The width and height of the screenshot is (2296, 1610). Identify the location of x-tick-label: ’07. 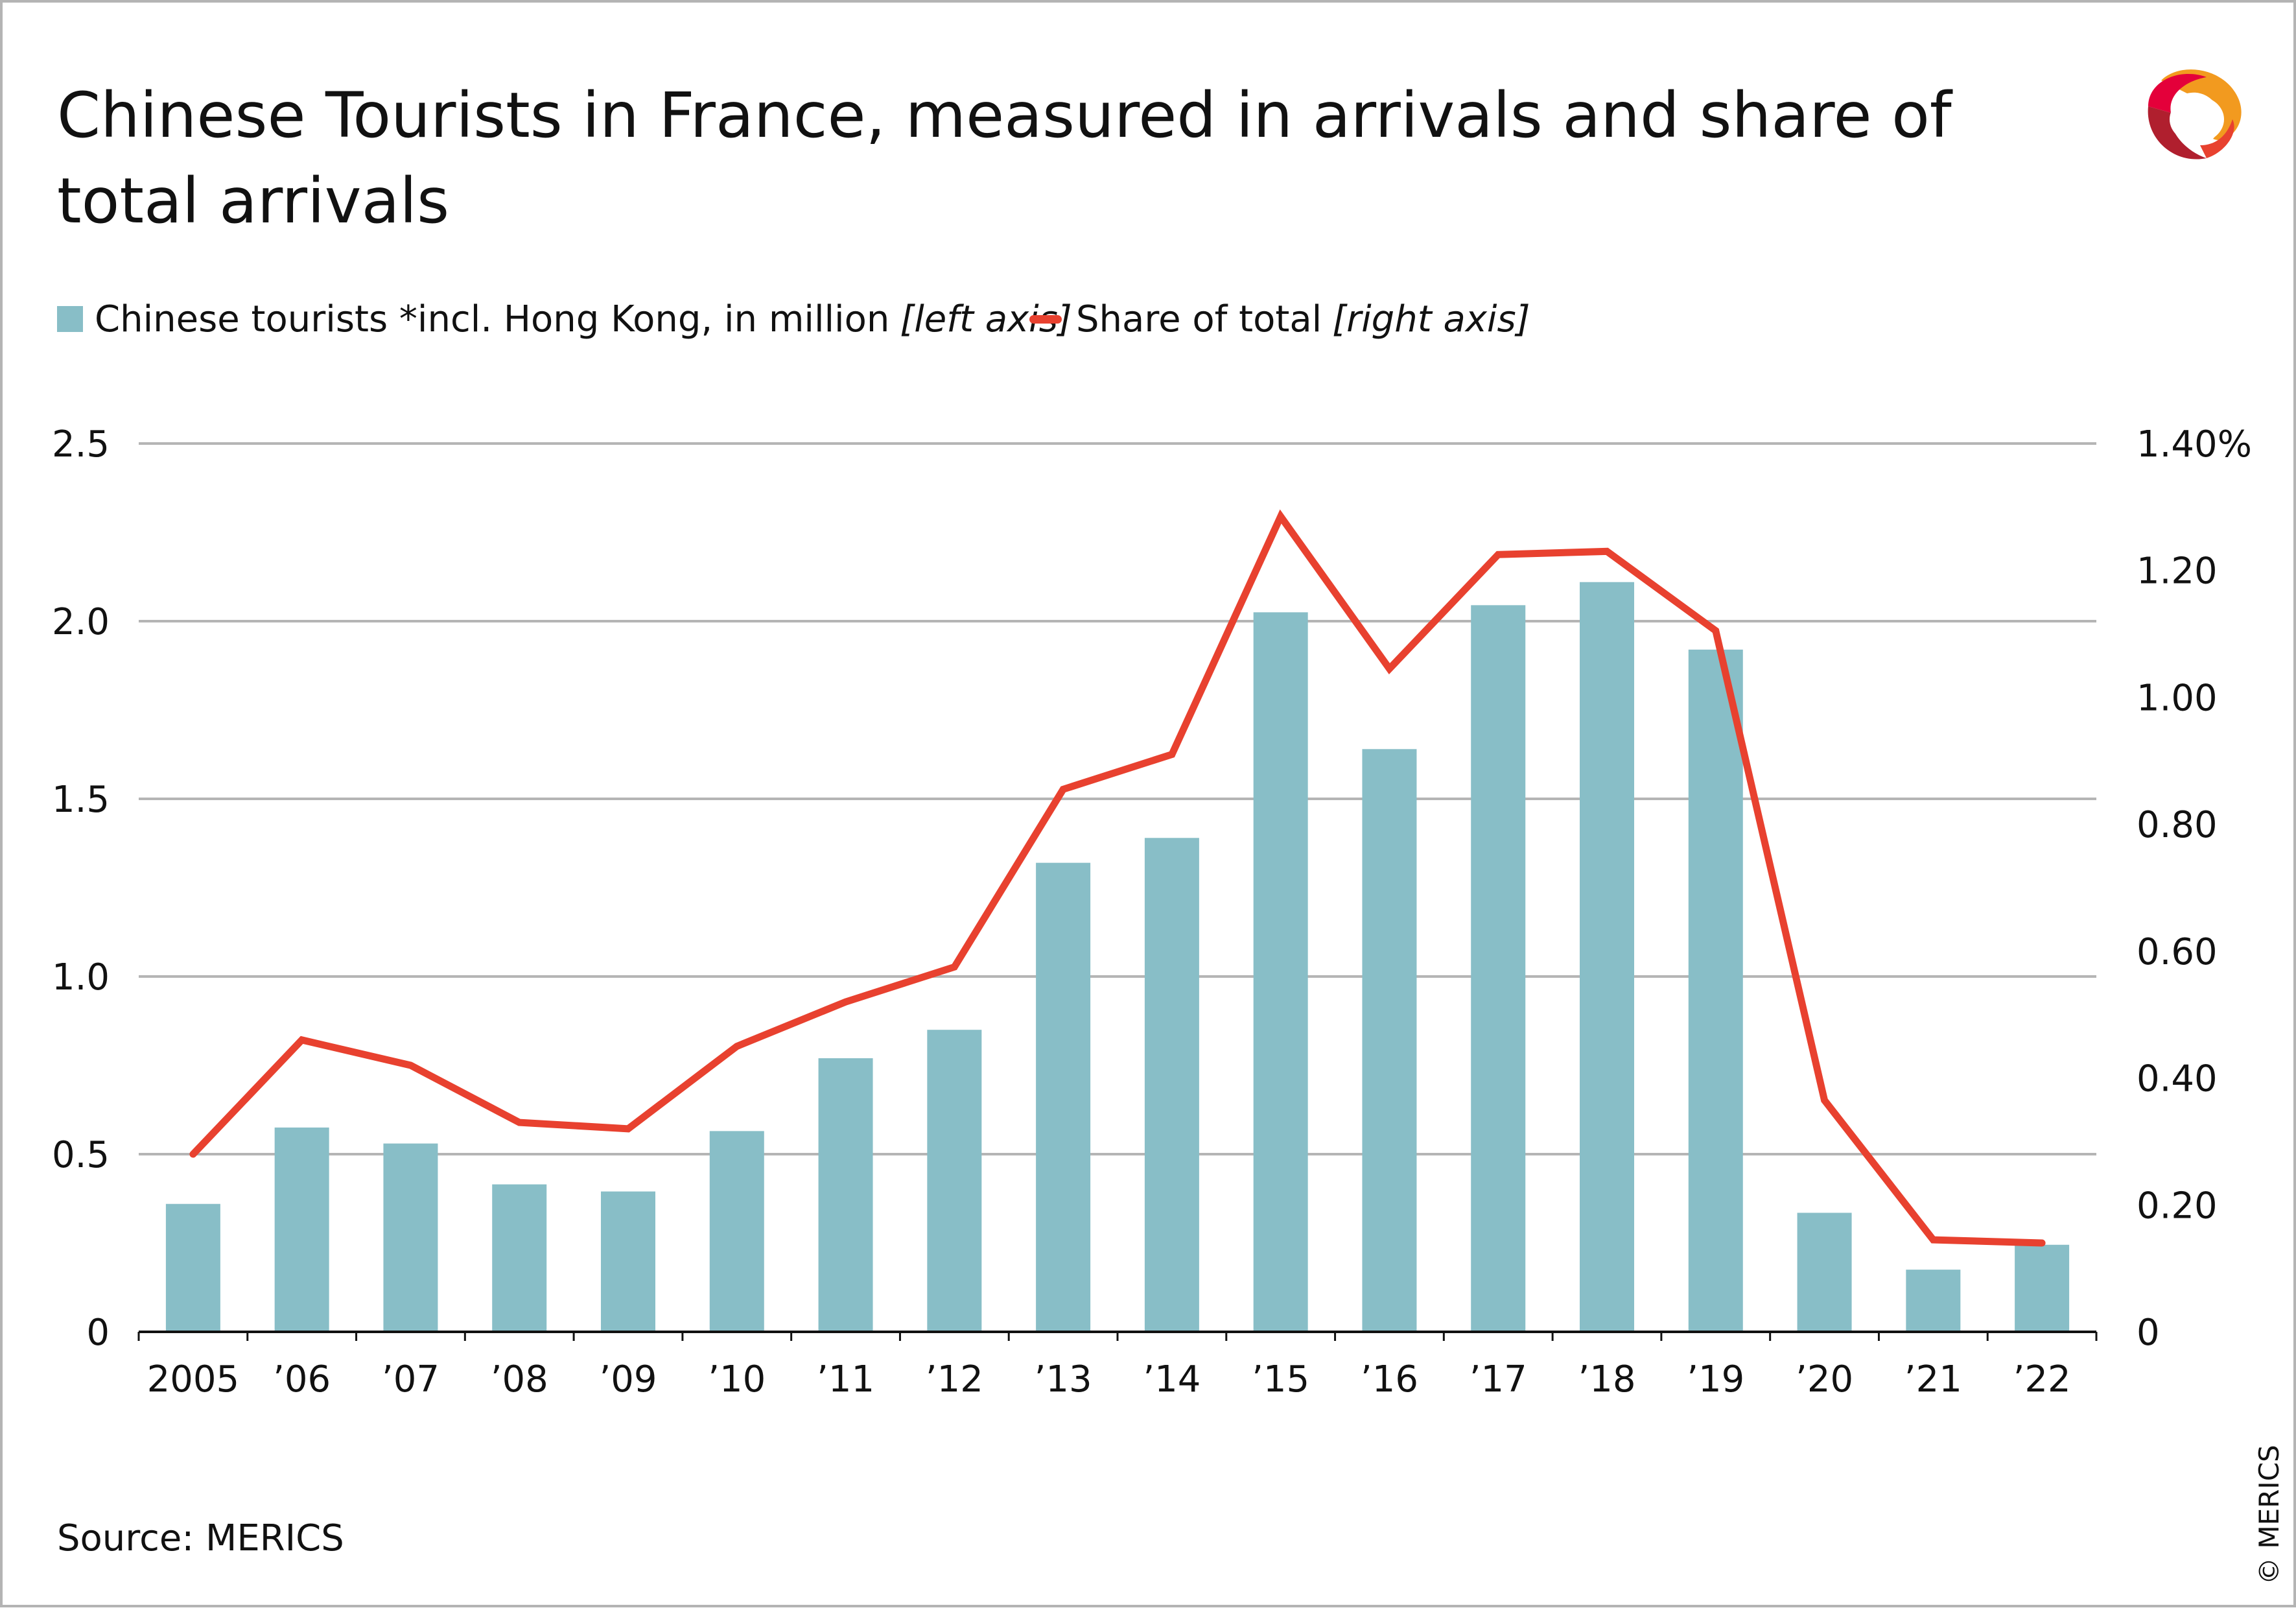
(410, 1379).